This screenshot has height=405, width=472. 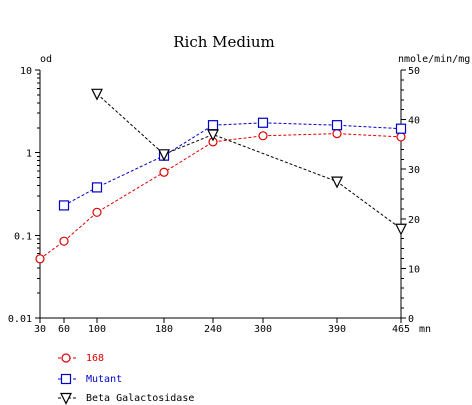 I want to click on left-axis-label: od, so click(x=46, y=59).